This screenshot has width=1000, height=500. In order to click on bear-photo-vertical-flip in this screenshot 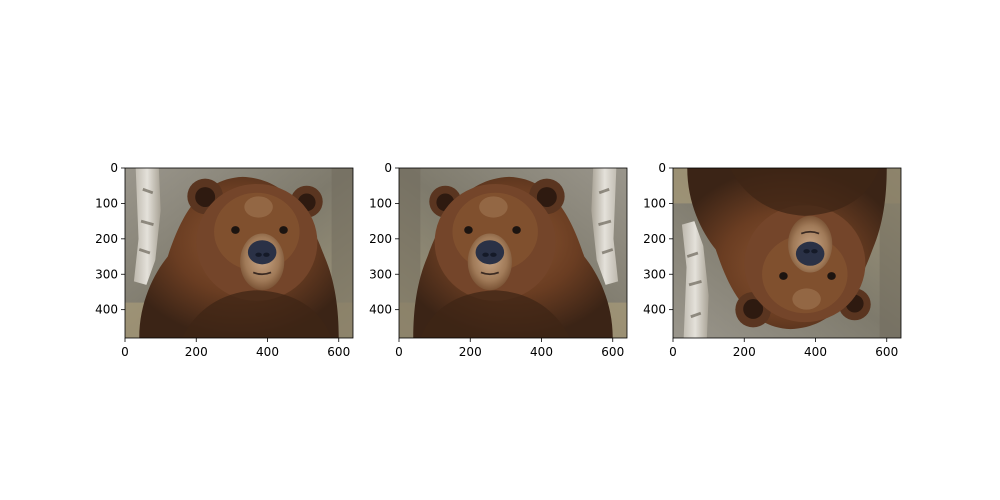, I will do `click(787, 253)`.